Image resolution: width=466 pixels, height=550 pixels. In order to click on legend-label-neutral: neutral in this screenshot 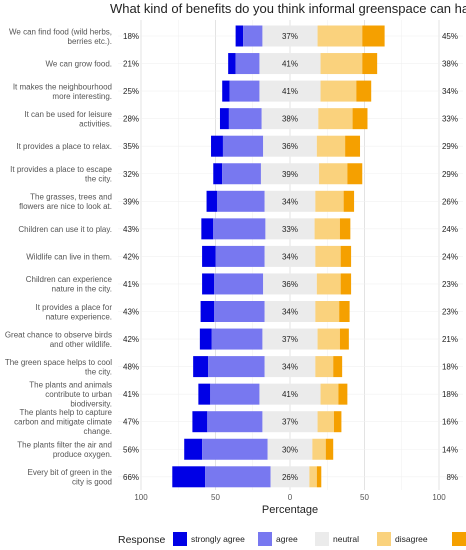, I will do `click(346, 539)`.